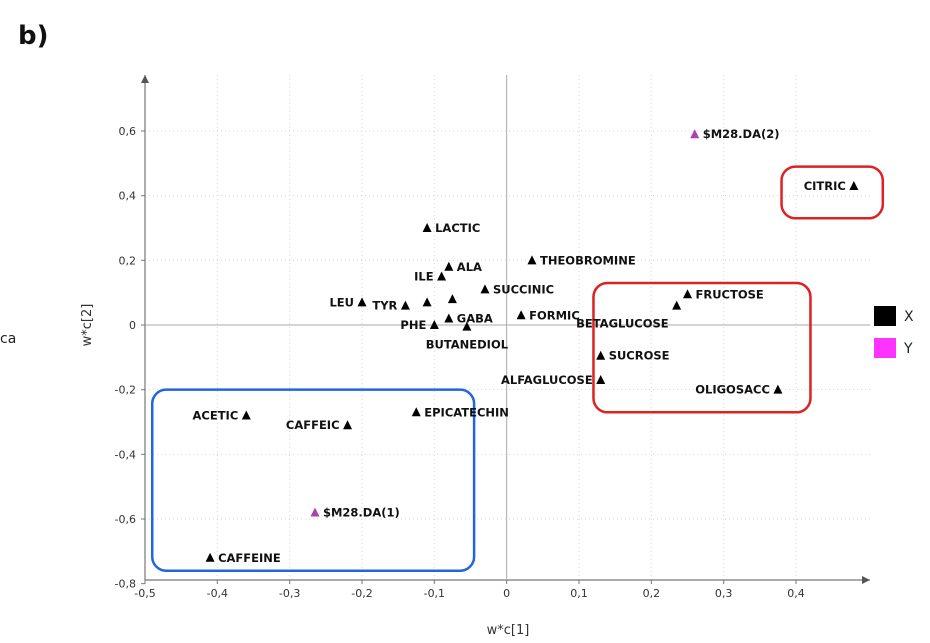  I want to click on point-label: SUCCINIC, so click(523, 289).